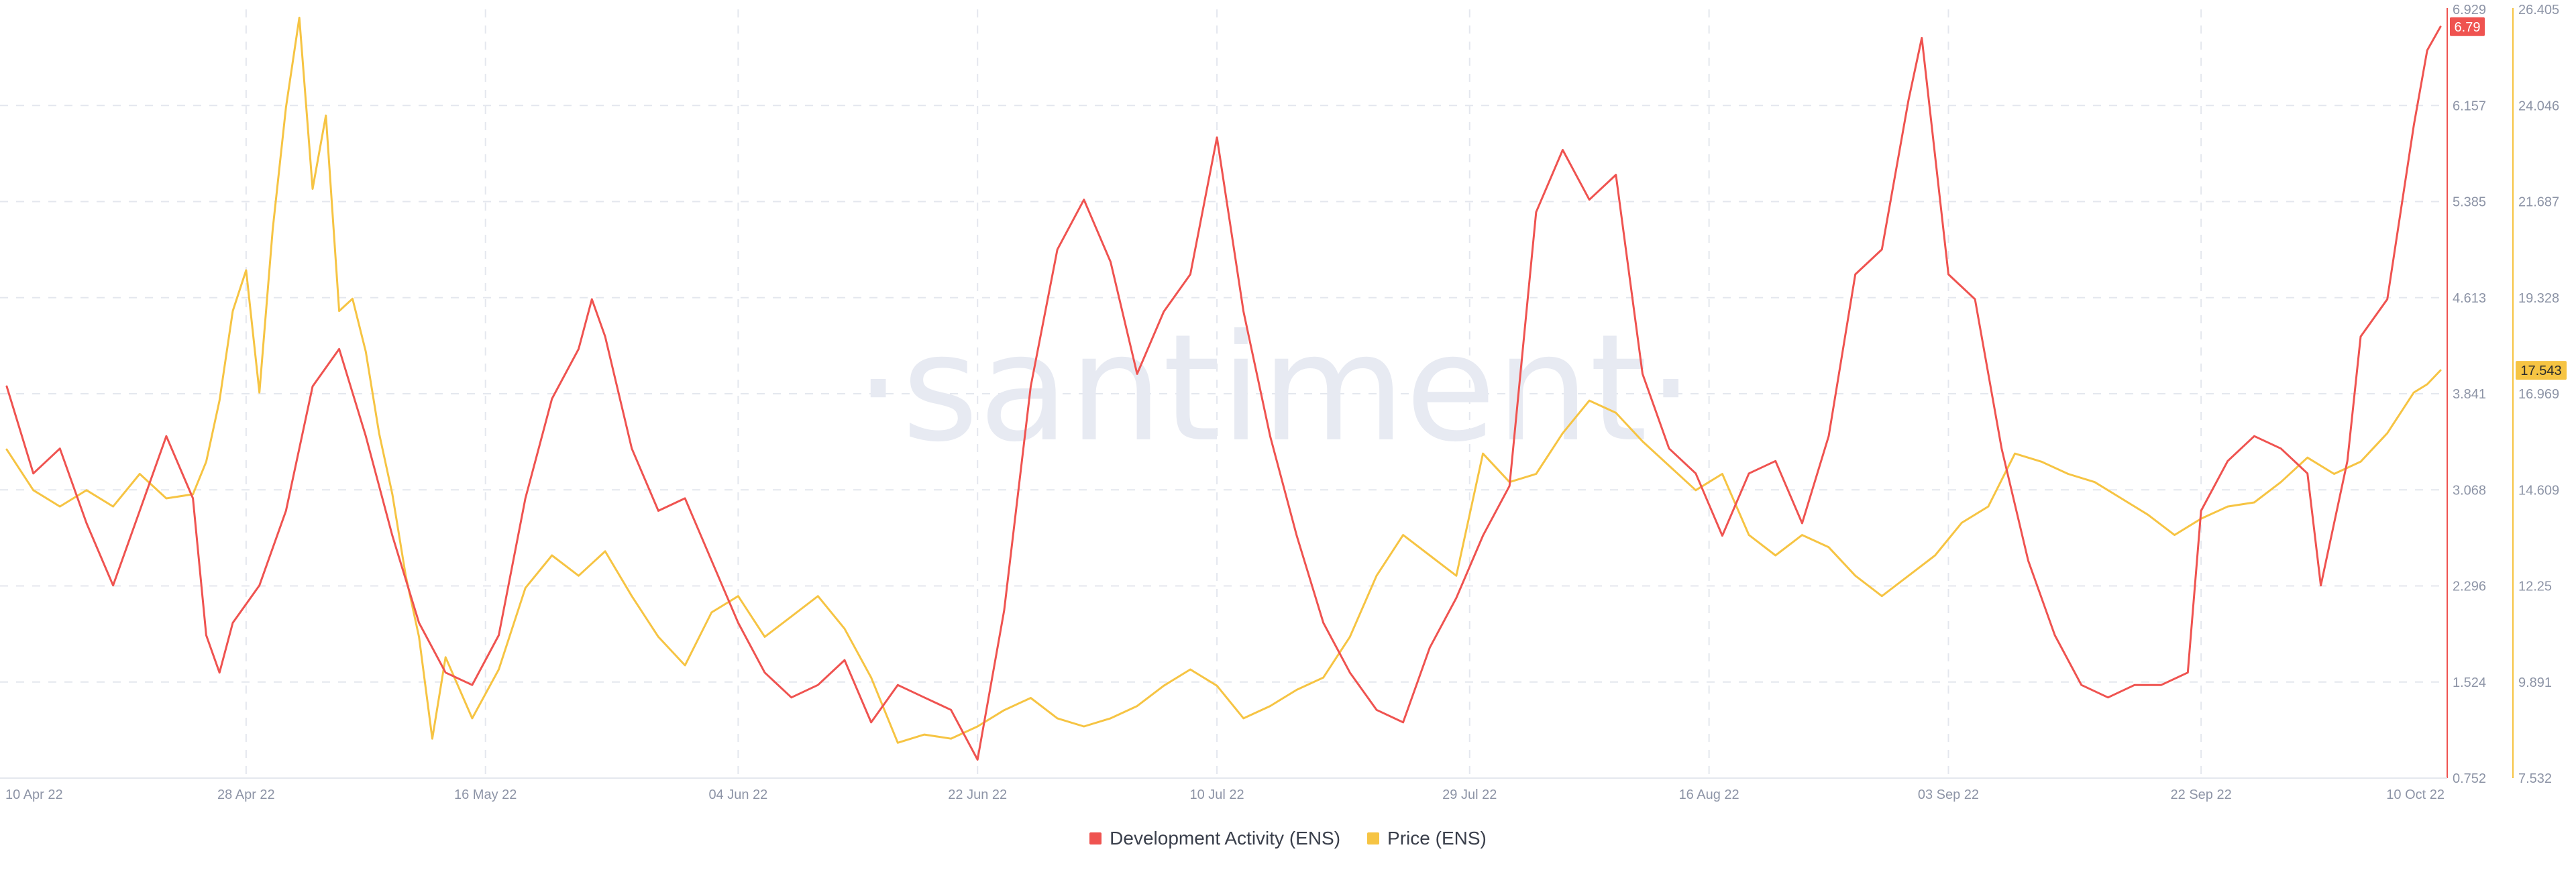 This screenshot has height=872, width=2576. I want to click on legend-swatch-dev-activity, so click(1095, 838).